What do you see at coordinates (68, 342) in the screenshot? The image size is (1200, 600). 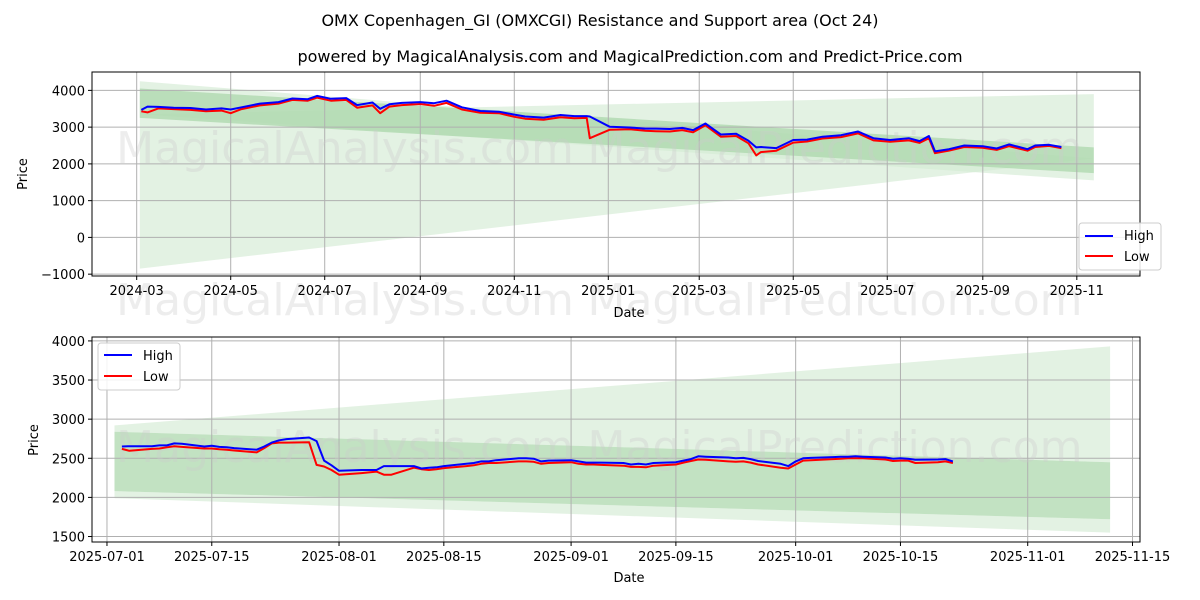 I see `bottom-ytick-label-5: 4000` at bounding box center [68, 342].